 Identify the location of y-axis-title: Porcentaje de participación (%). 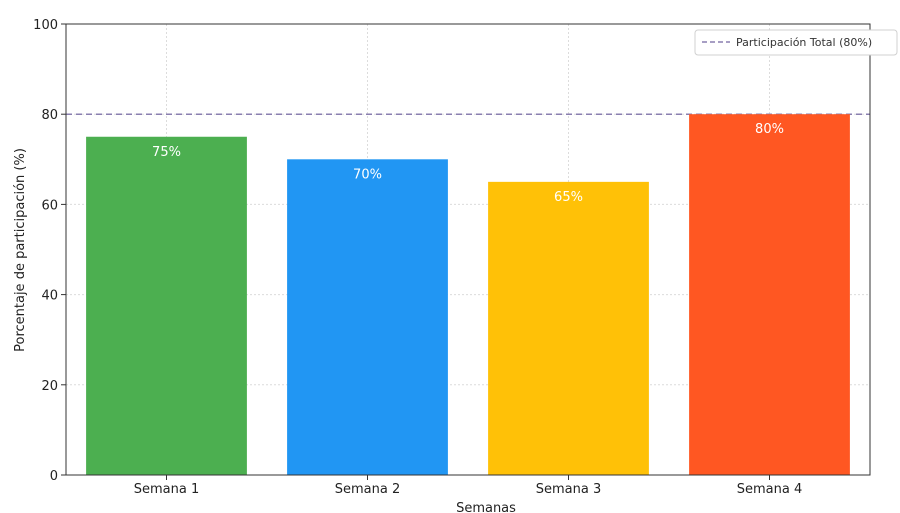
(20, 250).